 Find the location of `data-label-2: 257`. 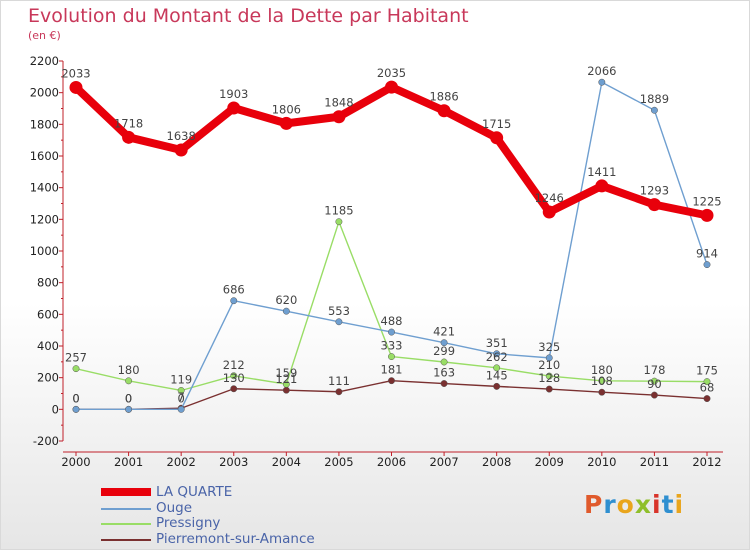

data-label-2: 257 is located at coordinates (76, 358).